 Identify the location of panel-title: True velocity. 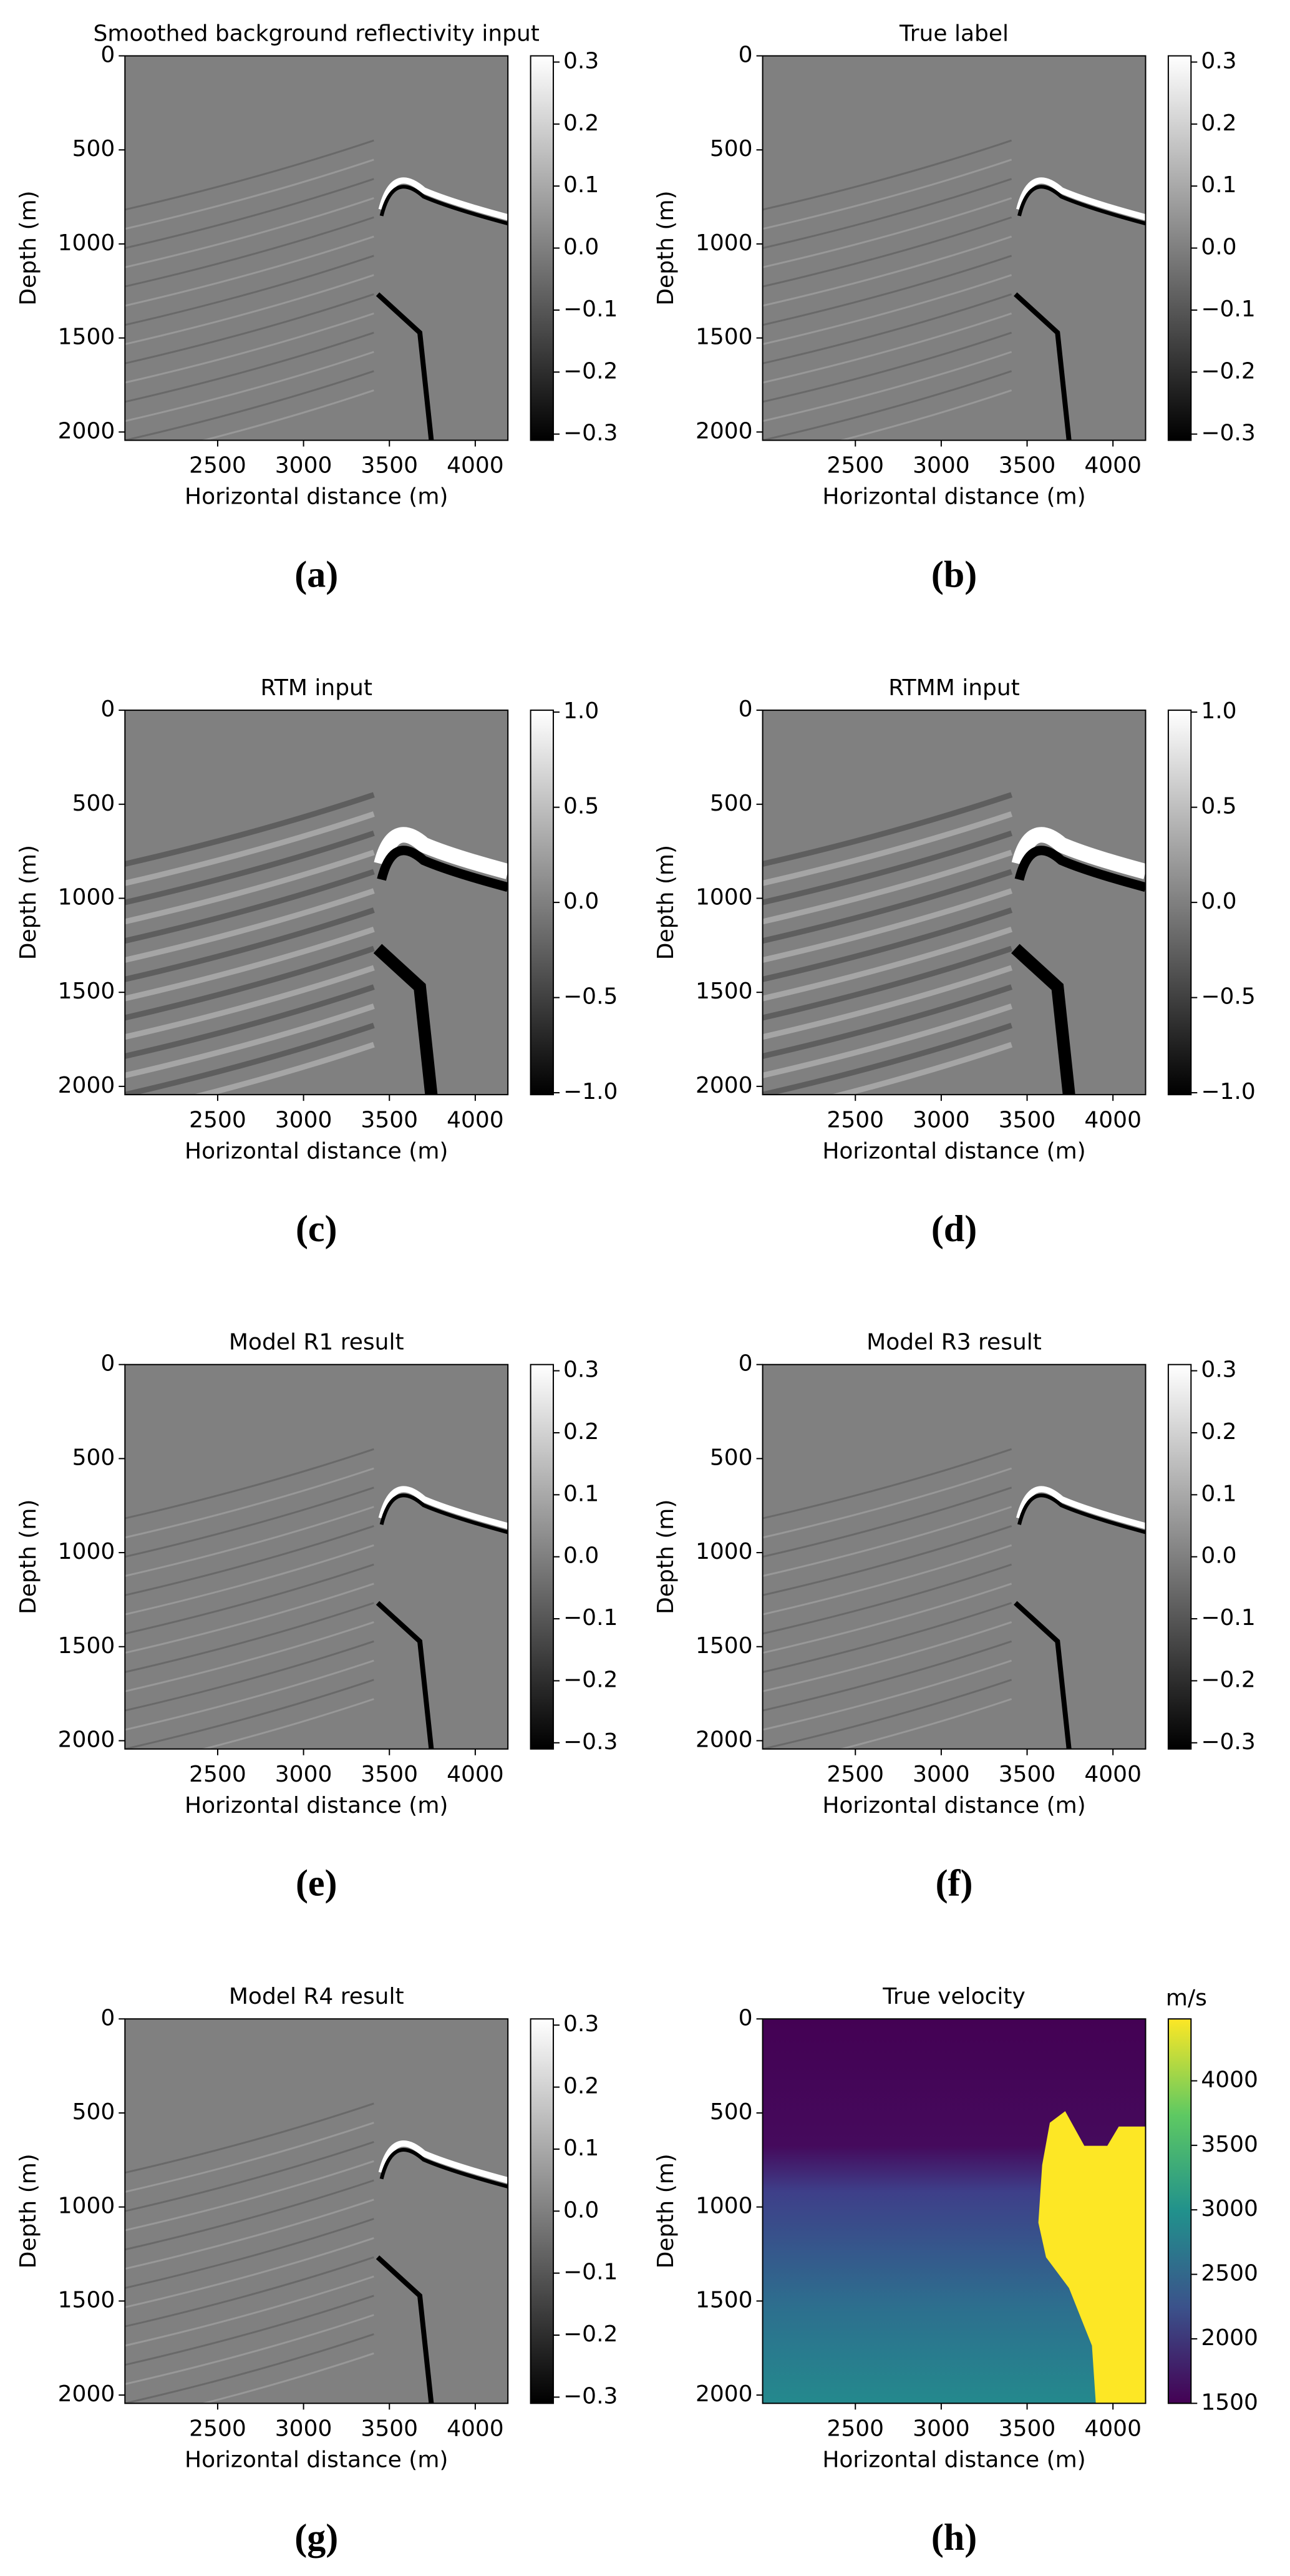
(954, 1996).